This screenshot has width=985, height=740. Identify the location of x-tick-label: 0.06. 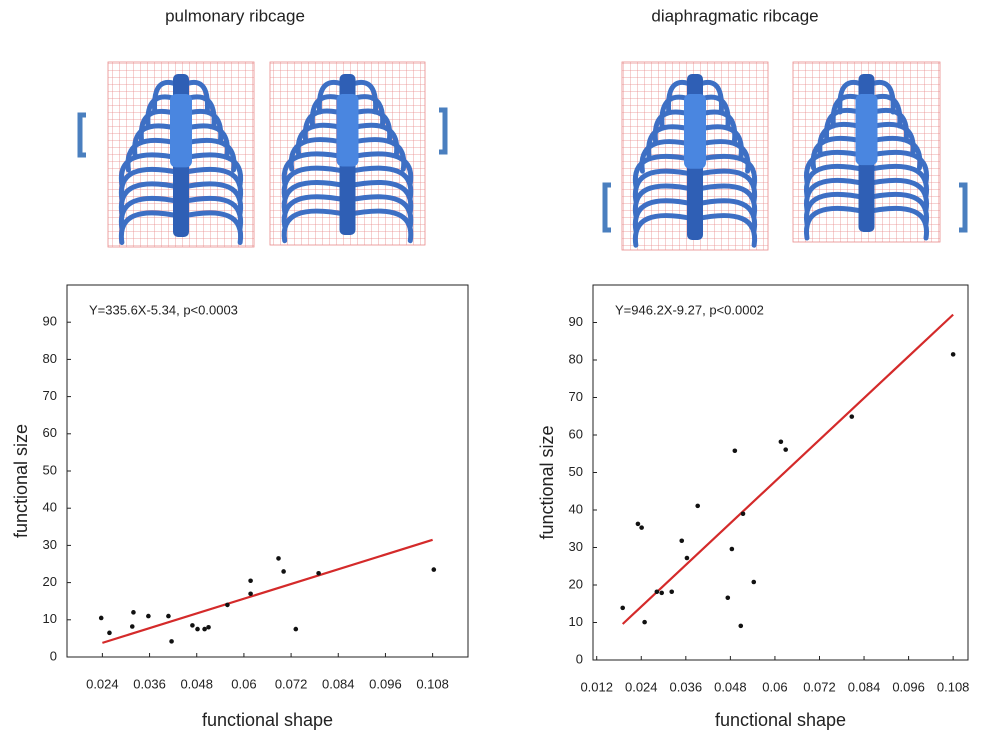
(774, 686).